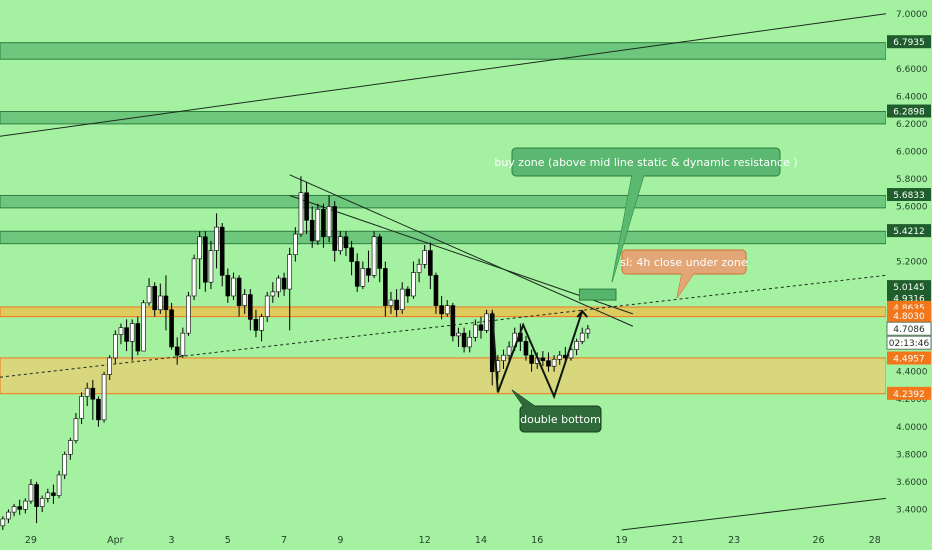 This screenshot has height=550, width=932. Describe the element at coordinates (909, 344) in the screenshot. I see `countdown-text: 02:13:46` at that location.